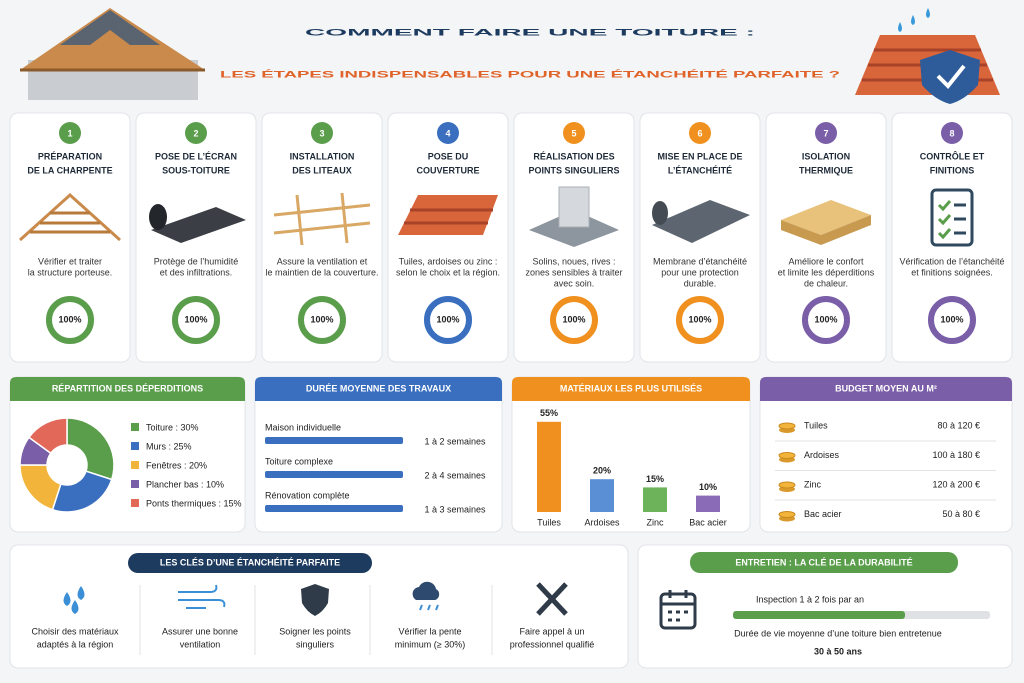  What do you see at coordinates (322, 261) in the screenshot?
I see `step-description: Assure la ventilation et` at bounding box center [322, 261].